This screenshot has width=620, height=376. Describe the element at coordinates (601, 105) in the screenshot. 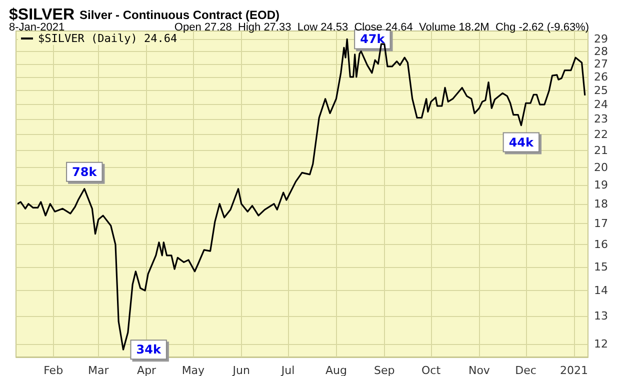

I see `y-tick-label: 24` at that location.